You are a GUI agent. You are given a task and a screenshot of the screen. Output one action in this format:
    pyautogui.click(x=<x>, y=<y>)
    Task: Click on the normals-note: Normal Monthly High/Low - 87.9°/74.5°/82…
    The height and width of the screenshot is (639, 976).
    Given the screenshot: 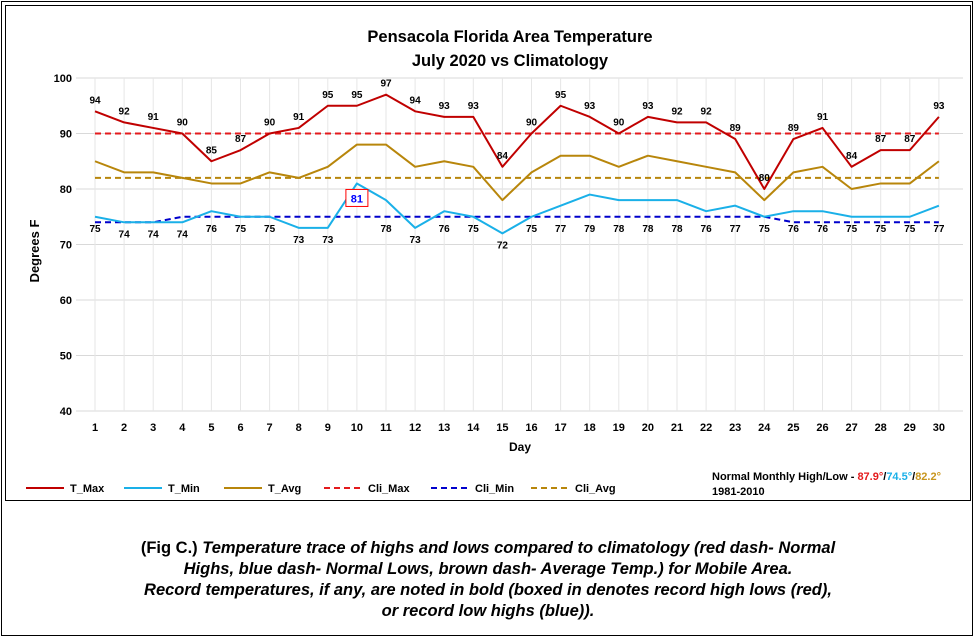 What is the action you would take?
    pyautogui.click(x=826, y=484)
    